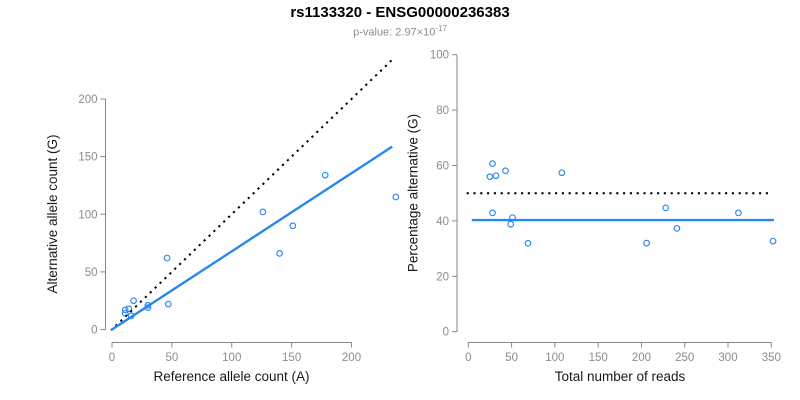 The width and height of the screenshot is (800, 400). What do you see at coordinates (91, 273) in the screenshot?
I see `y-axis-tick-label: 50` at bounding box center [91, 273].